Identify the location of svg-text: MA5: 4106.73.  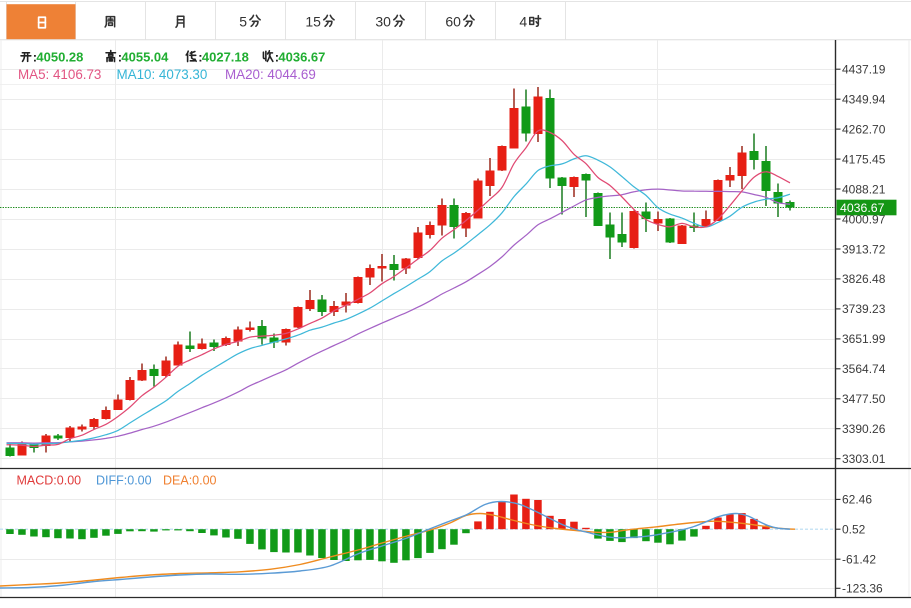
(59, 74).